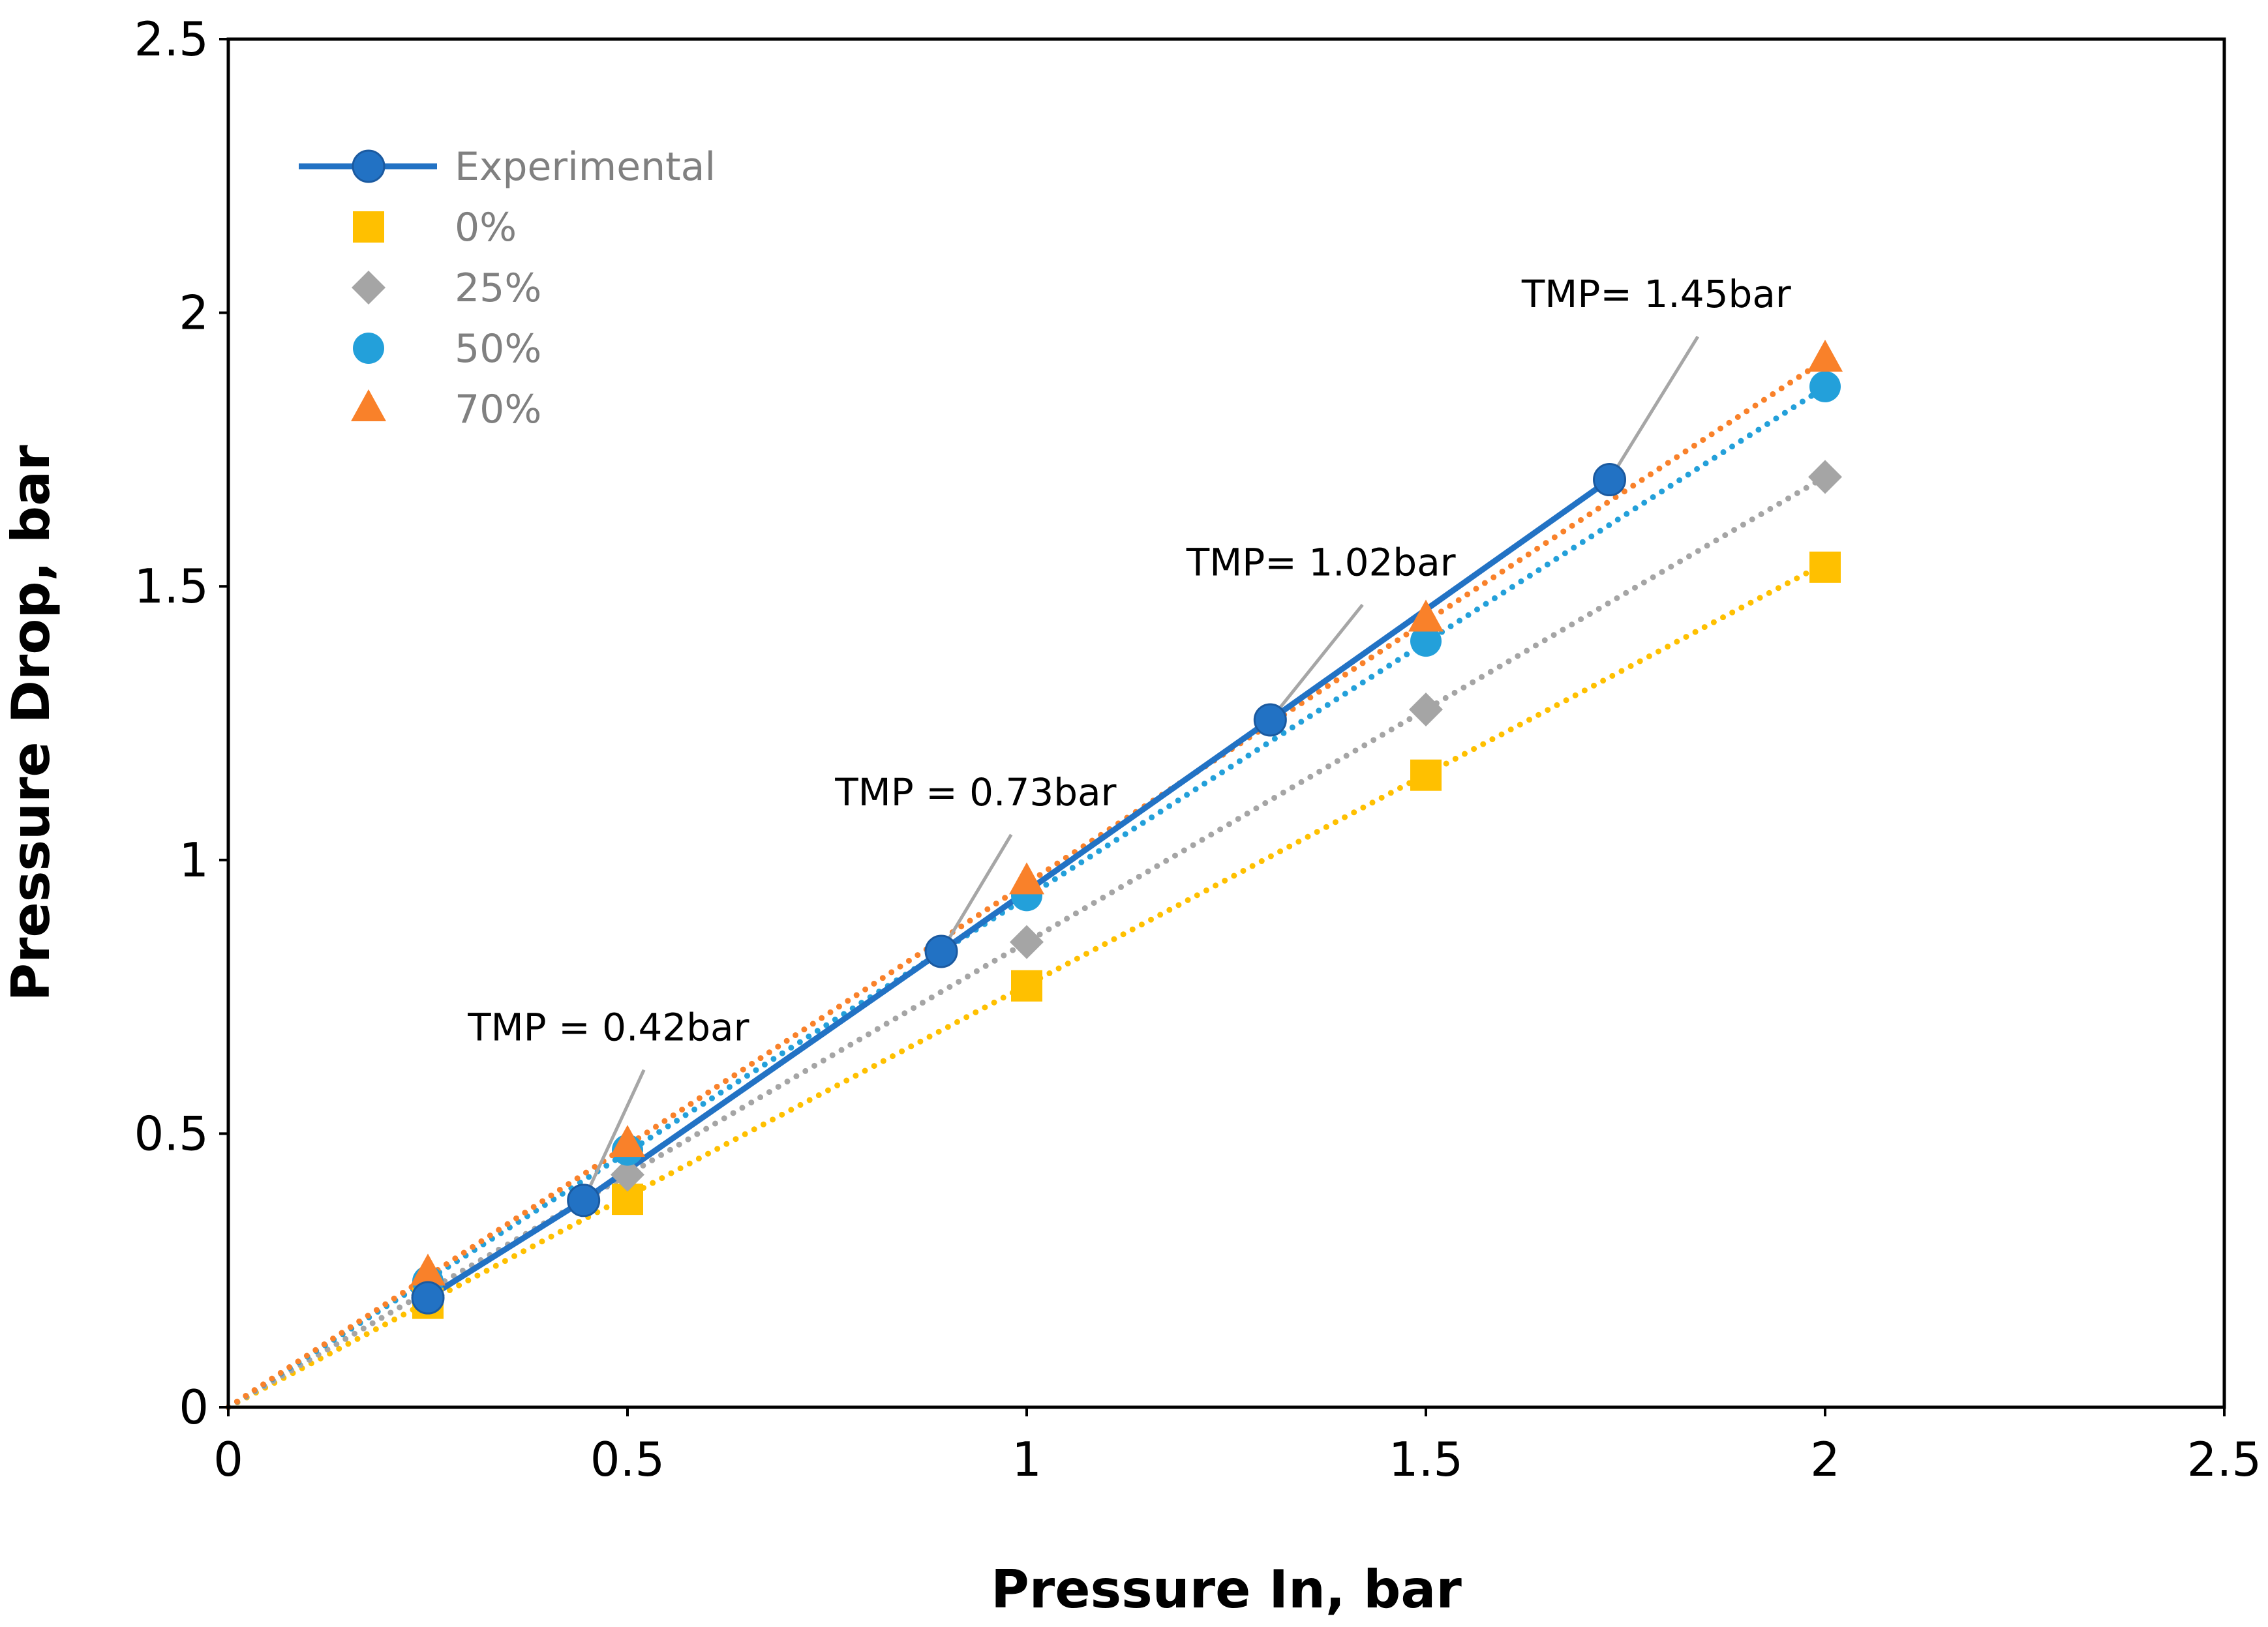 This screenshot has height=1627, width=2268. I want to click on x-axis-title: Pressure In, bar, so click(1226, 1589).